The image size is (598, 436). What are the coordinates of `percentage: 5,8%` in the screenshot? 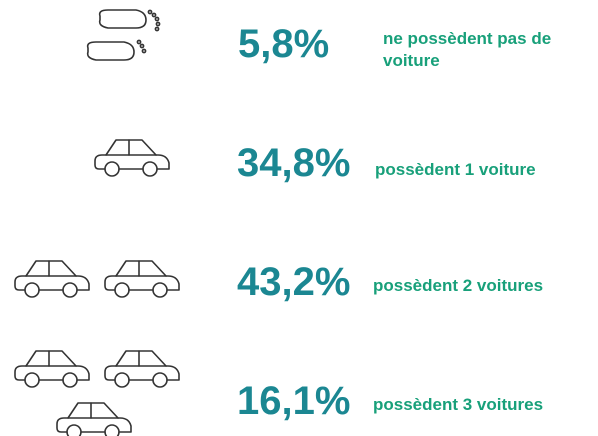 It's located at (284, 44).